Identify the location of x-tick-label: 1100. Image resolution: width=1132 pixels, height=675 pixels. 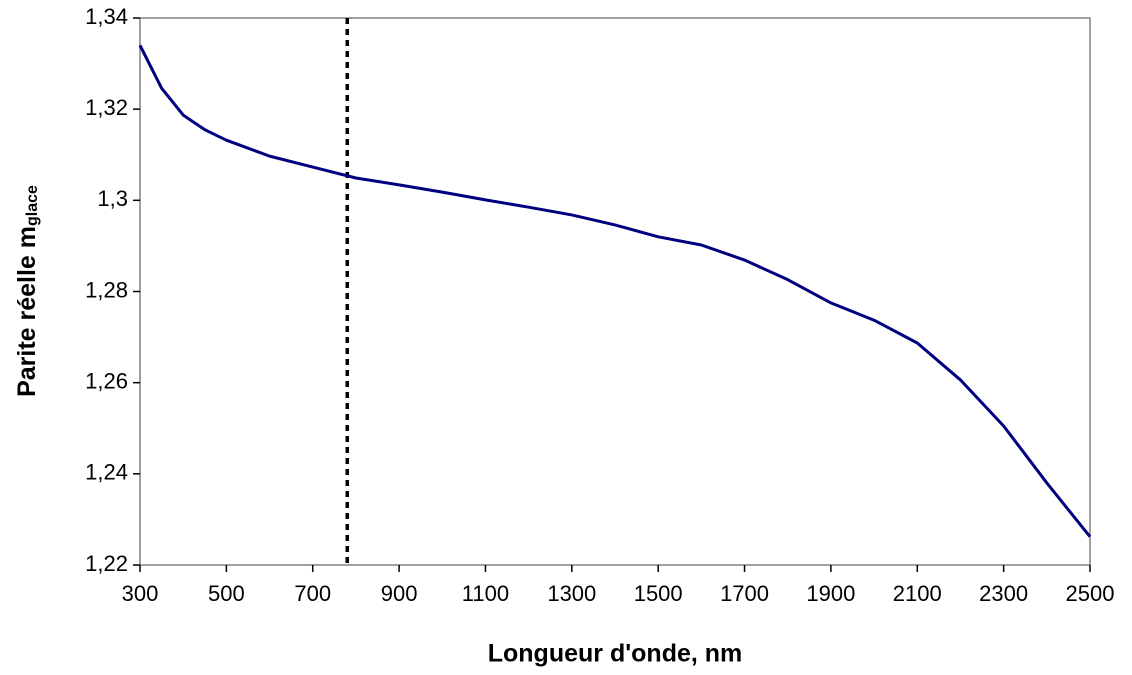
(485, 593).